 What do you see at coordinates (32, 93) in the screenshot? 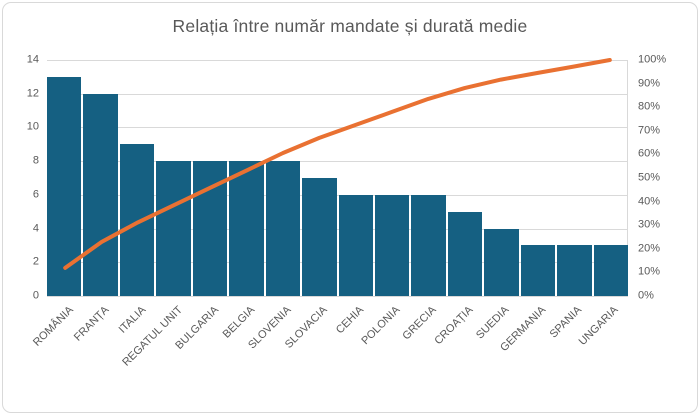
I see `left-axis-tick-label: 12` at bounding box center [32, 93].